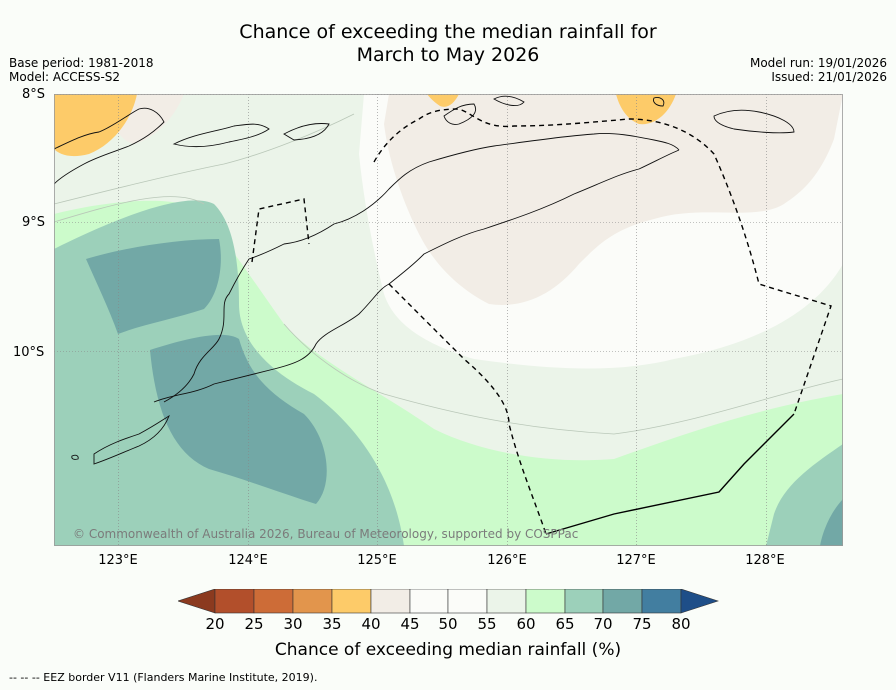  Describe the element at coordinates (636, 560) in the screenshot. I see `lon-label-127e: 127°E` at that location.